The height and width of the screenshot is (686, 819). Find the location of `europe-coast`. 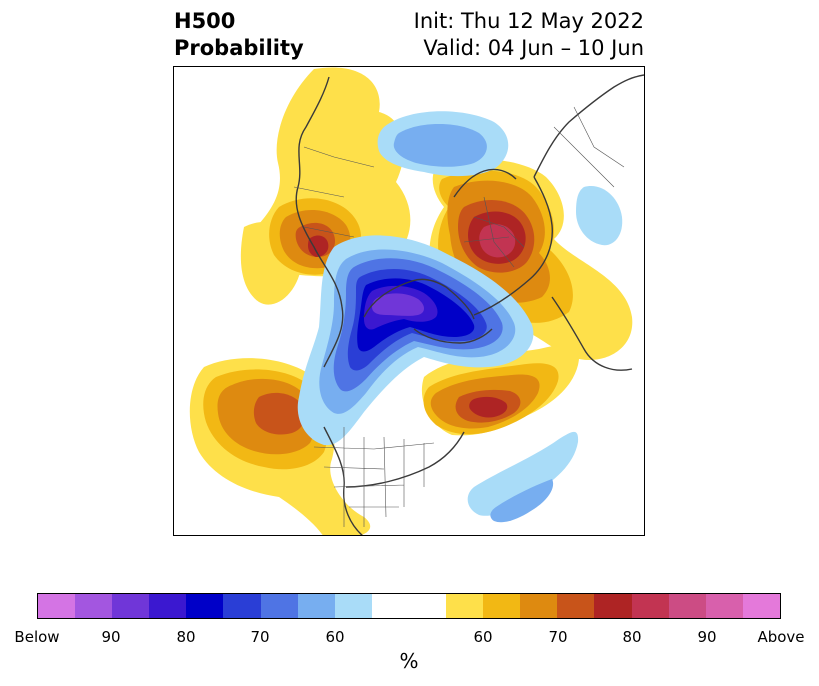

europe-coast is located at coordinates (513, 246).